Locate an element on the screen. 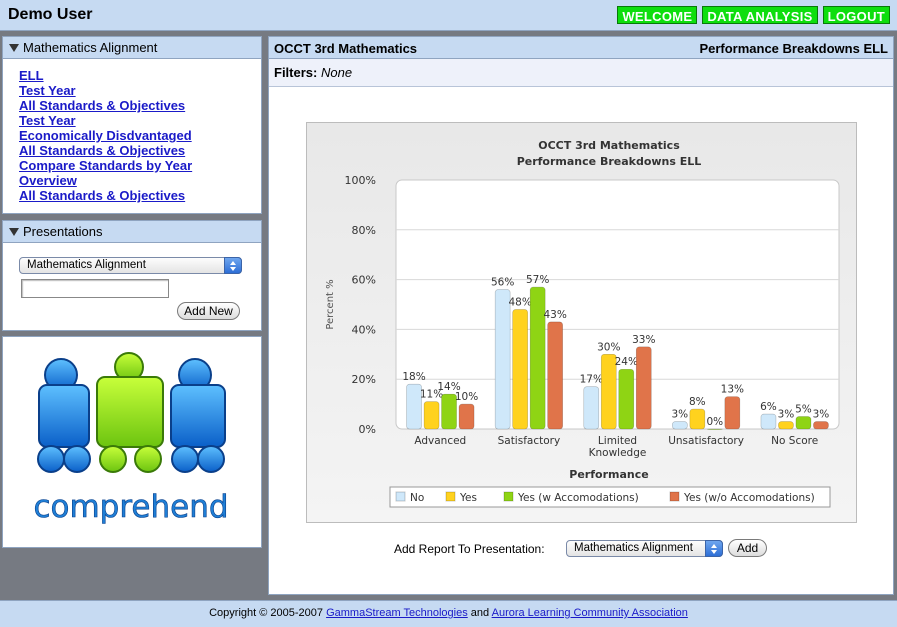  alignment-panel-header: Mathematics Alignment is located at coordinates (132, 48).